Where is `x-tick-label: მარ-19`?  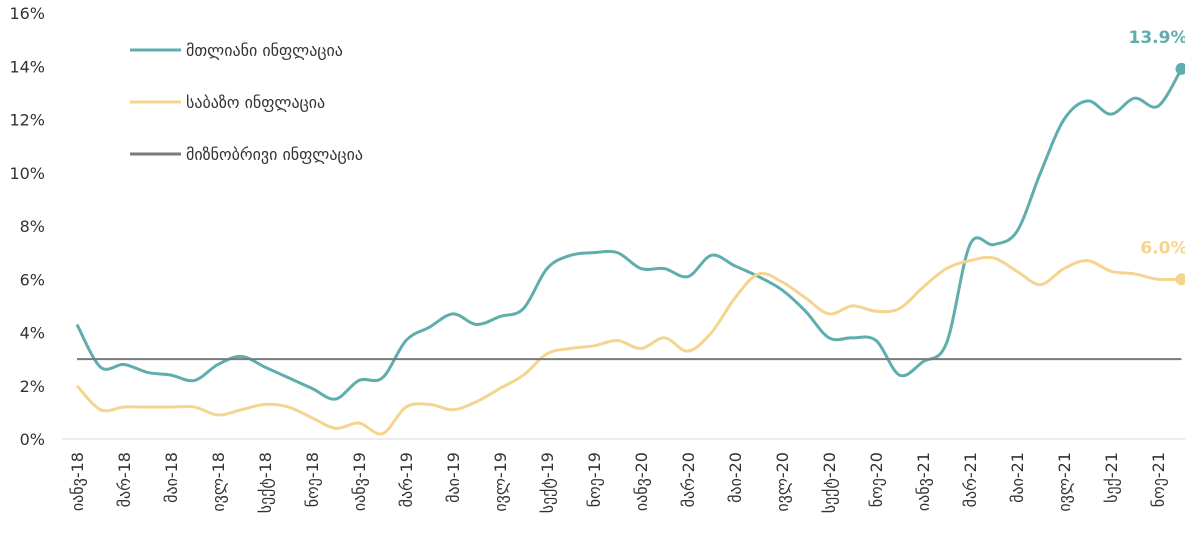 x-tick-label: მარ-19 is located at coordinates (406, 479).